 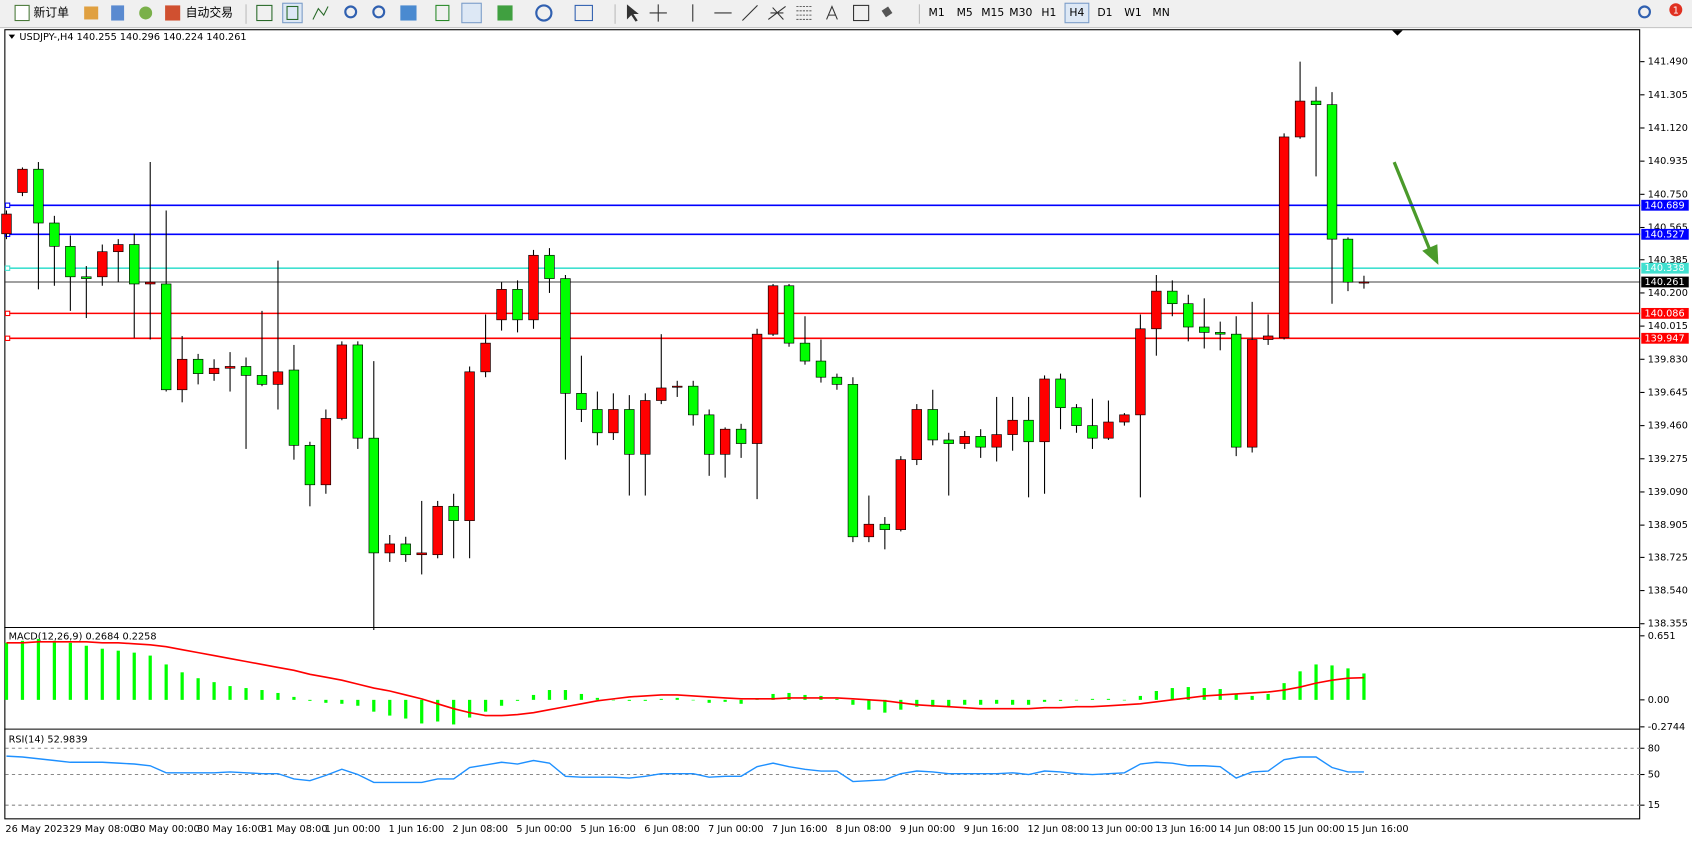 What do you see at coordinates (1668, 161) in the screenshot?
I see `y-tick-label: 140.935` at bounding box center [1668, 161].